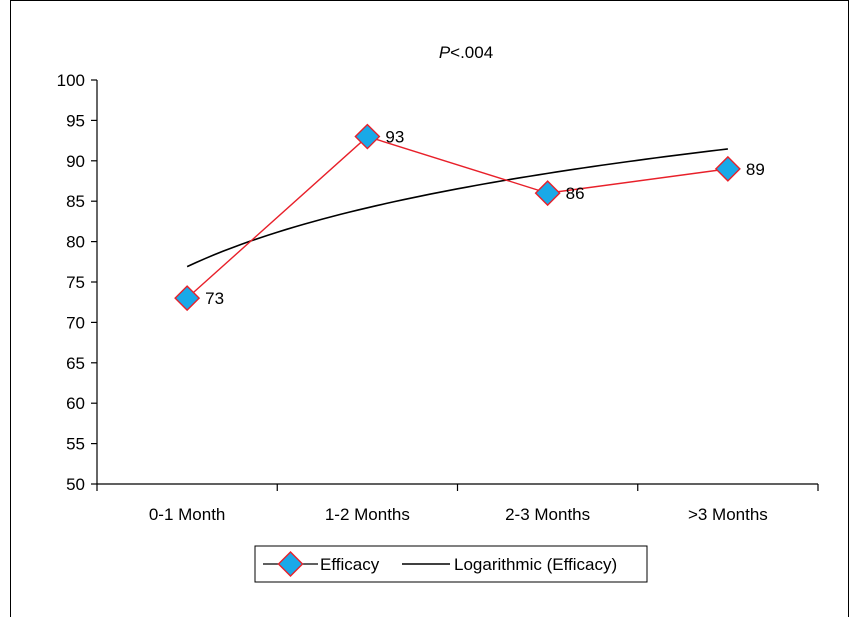 Image resolution: width=860 pixels, height=618 pixels. Describe the element at coordinates (75, 363) in the screenshot. I see `y-tick-label: 65` at that location.